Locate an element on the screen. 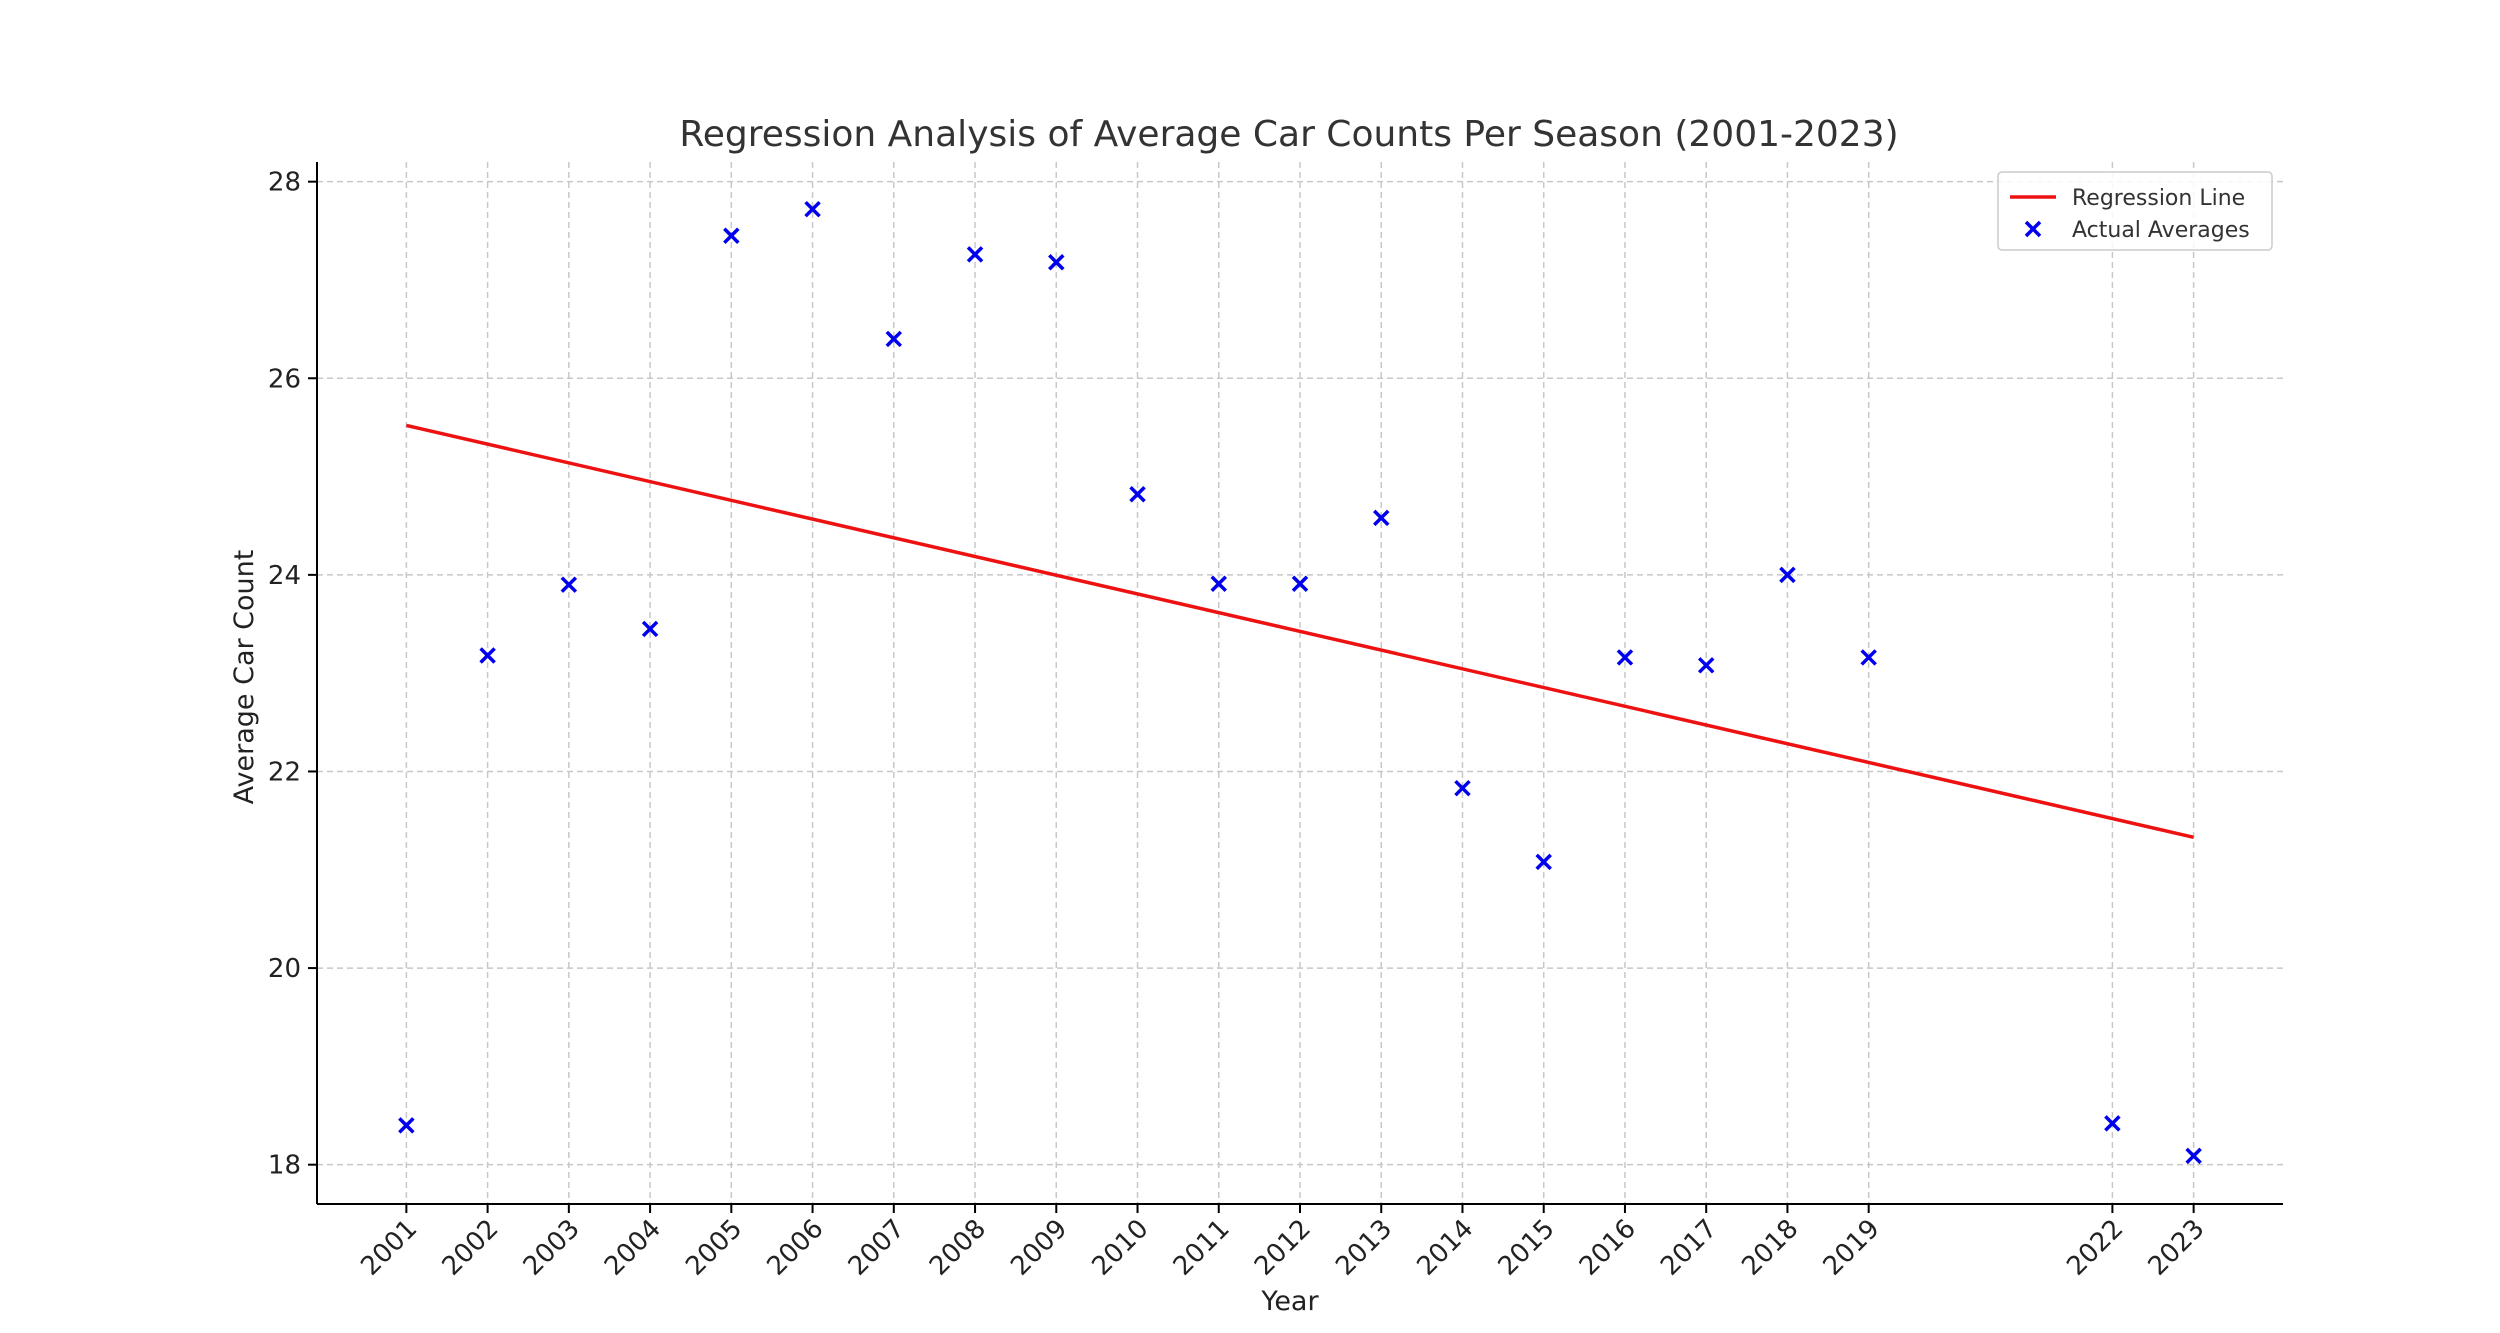 The height and width of the screenshot is (1333, 2500). x-tick-label: 2018 is located at coordinates (1770, 1248).